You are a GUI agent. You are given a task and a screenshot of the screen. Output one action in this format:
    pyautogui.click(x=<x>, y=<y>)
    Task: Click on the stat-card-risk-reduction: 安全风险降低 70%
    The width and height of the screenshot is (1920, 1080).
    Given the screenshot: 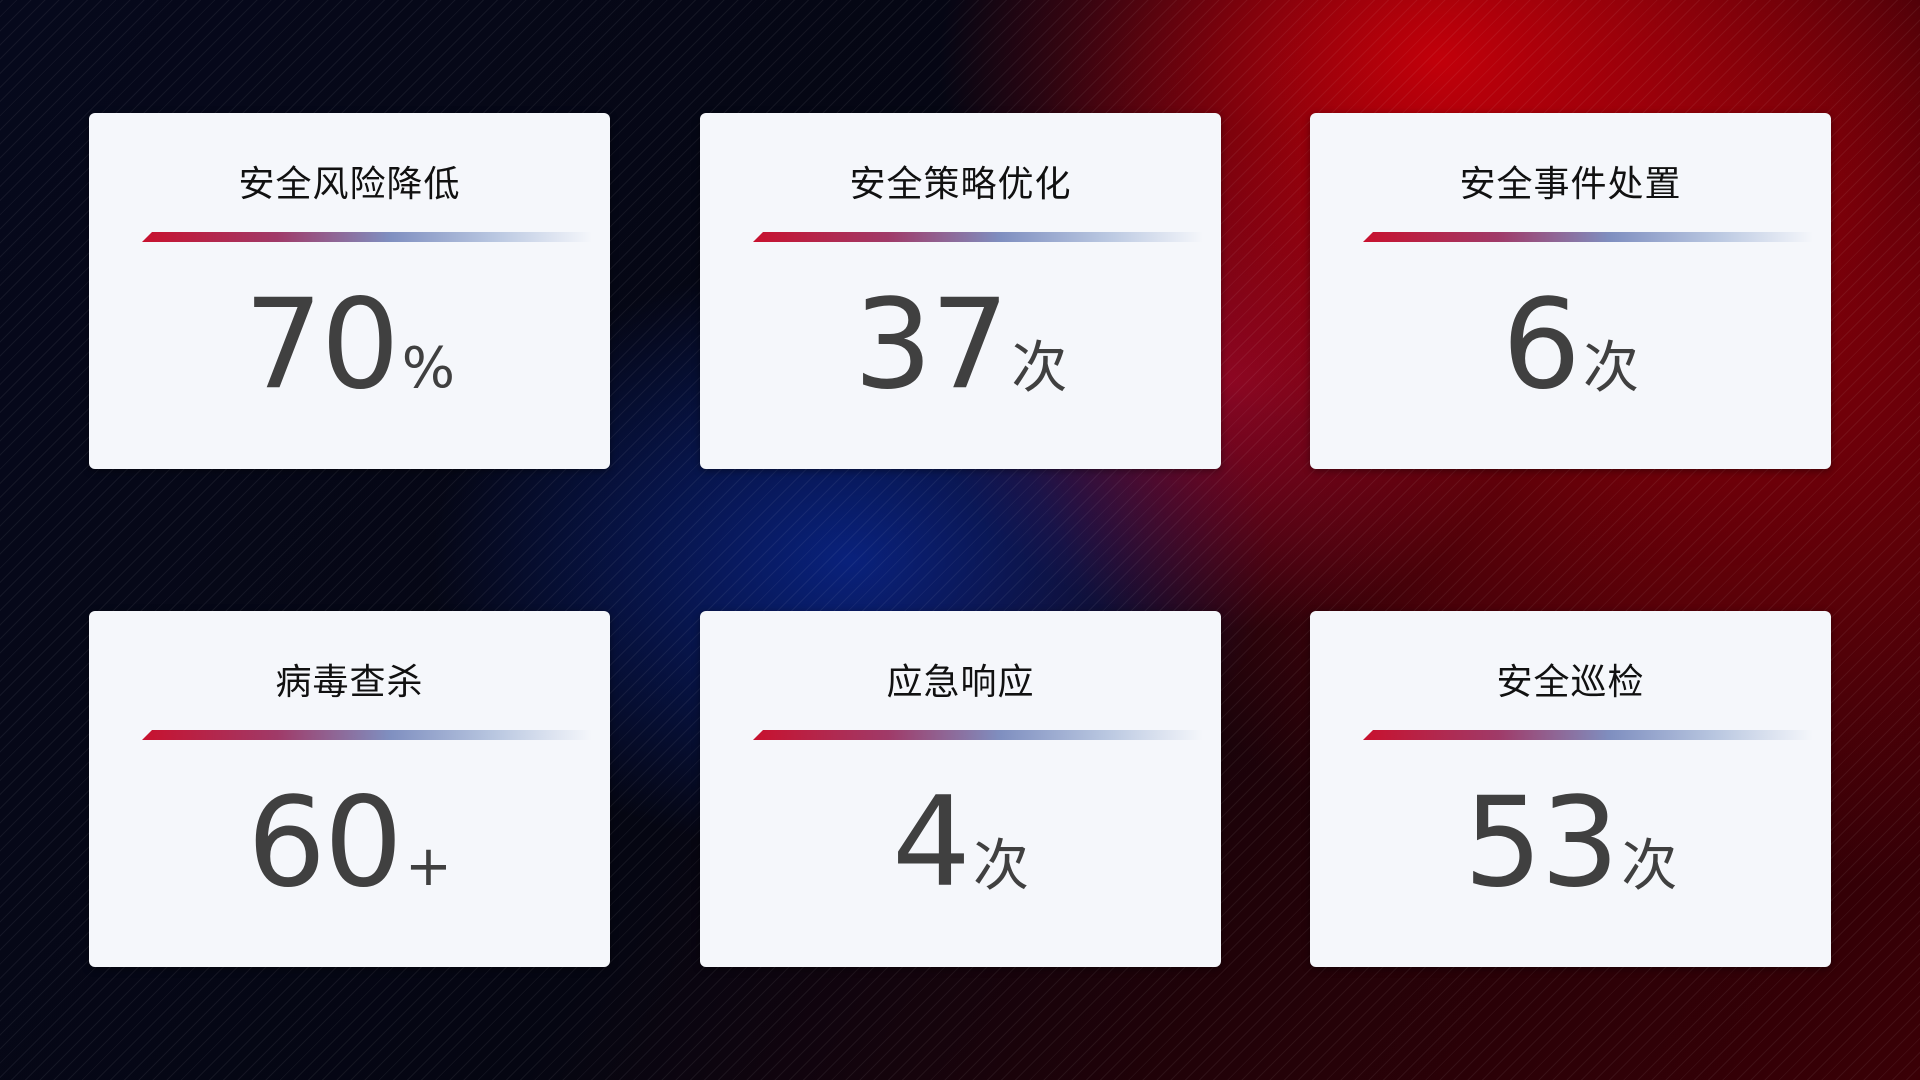 What is the action you would take?
    pyautogui.click(x=349, y=291)
    